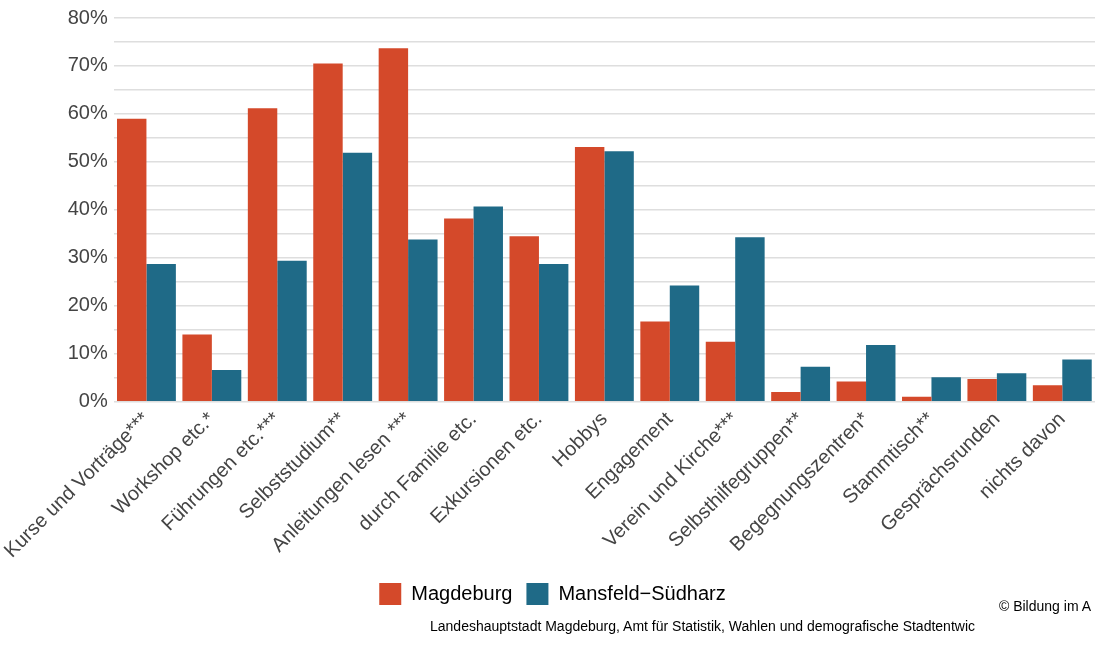 This screenshot has width=1095, height=645. I want to click on y-tick-label: 0%, so click(93, 400).